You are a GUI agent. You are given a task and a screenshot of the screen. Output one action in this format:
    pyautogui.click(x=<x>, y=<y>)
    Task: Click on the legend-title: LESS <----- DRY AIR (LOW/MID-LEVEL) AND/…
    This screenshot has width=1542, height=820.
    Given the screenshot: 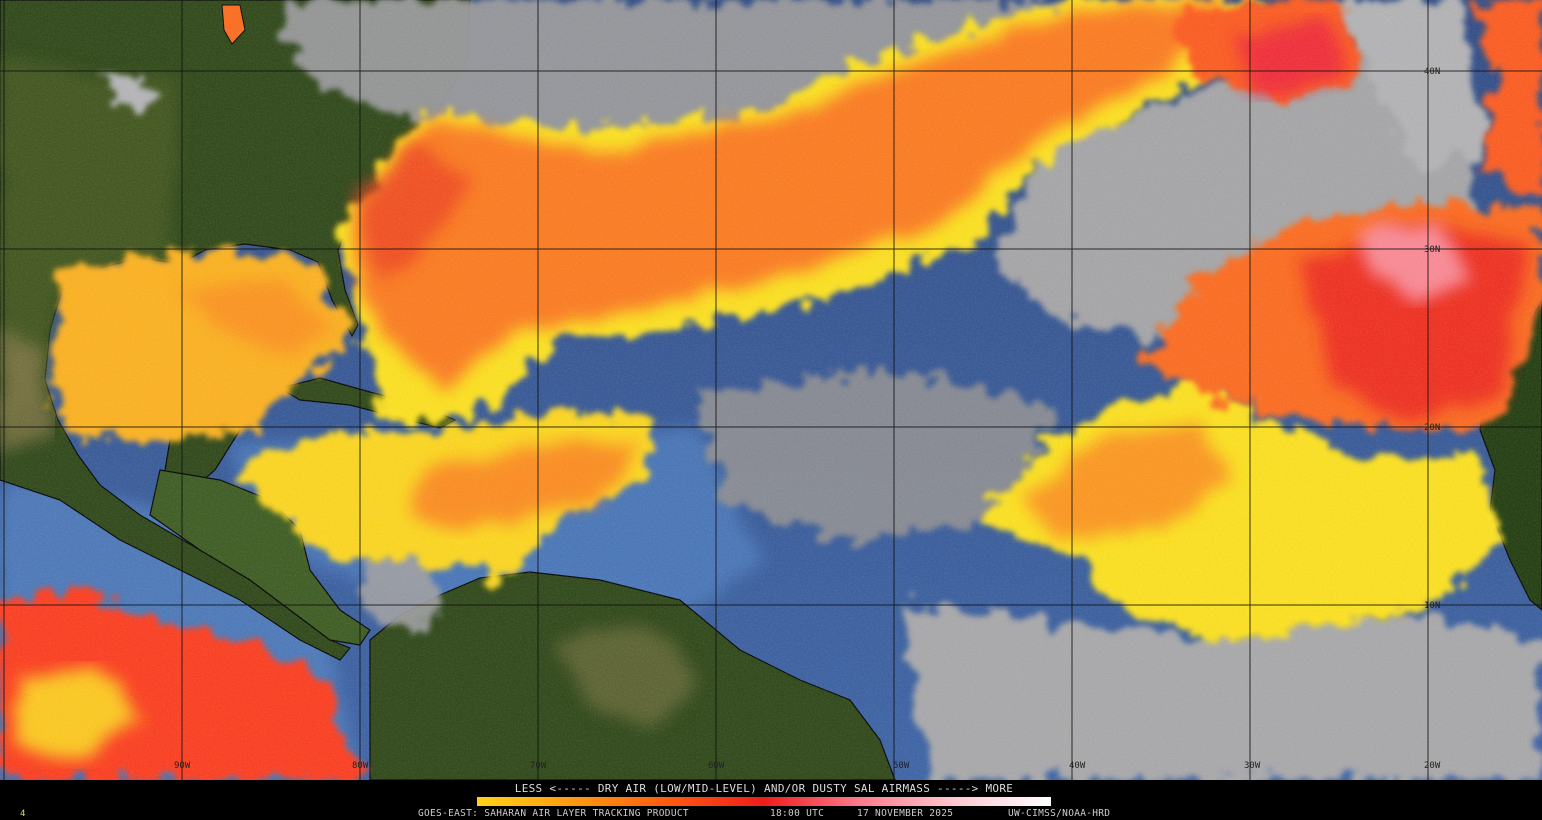 What is the action you would take?
    pyautogui.click(x=764, y=788)
    